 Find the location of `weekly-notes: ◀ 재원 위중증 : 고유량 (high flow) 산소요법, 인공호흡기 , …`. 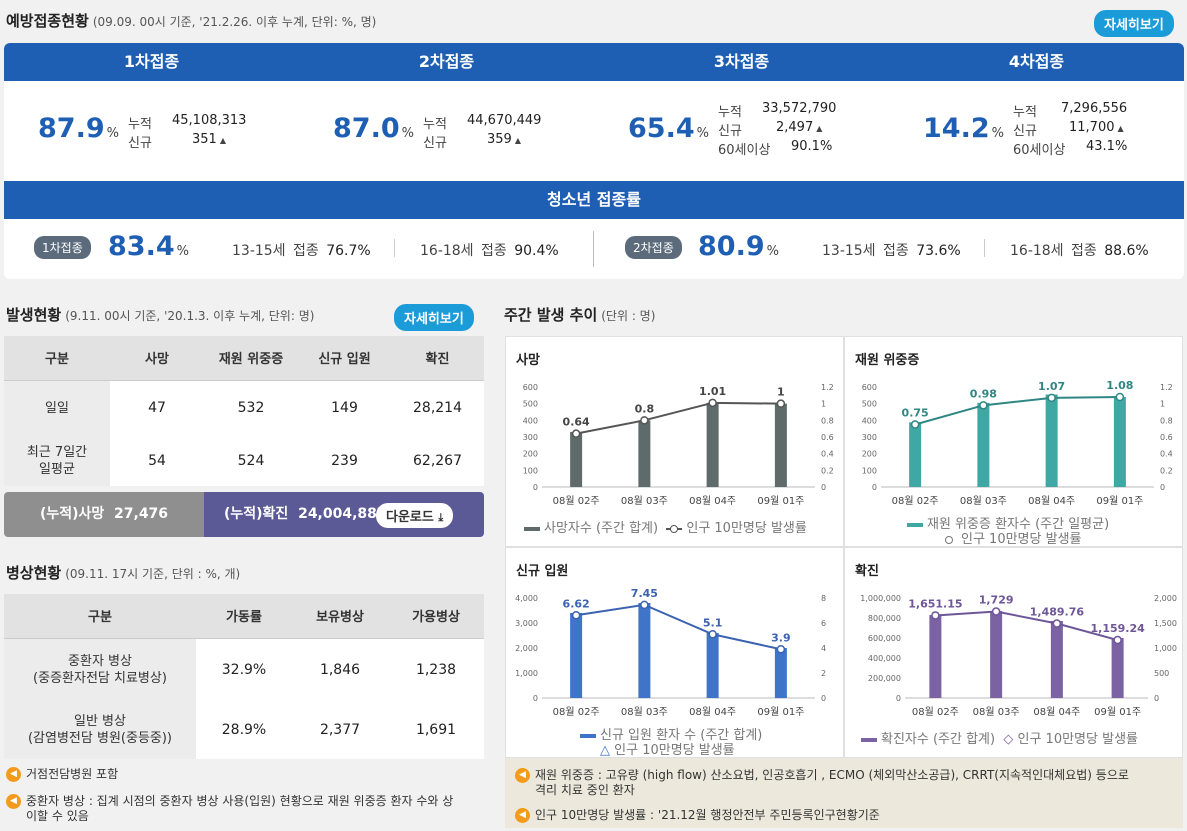

weekly-notes: ◀ 재원 위중증 : 고유량 (high flow) 산소요법, 인공호흡기 , … is located at coordinates (844, 793).